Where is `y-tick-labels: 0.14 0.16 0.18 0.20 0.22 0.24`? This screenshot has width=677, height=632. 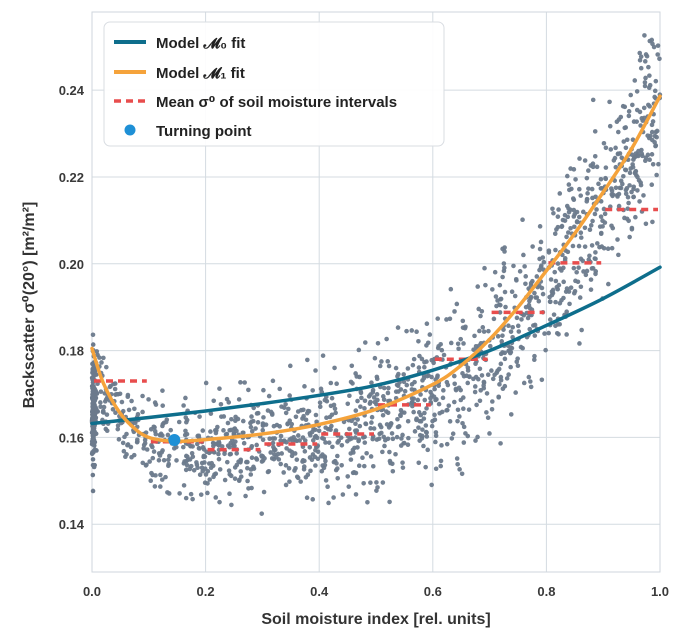
y-tick-labels: 0.14 0.16 0.18 0.20 0.22 0.24 is located at coordinates (72, 307).